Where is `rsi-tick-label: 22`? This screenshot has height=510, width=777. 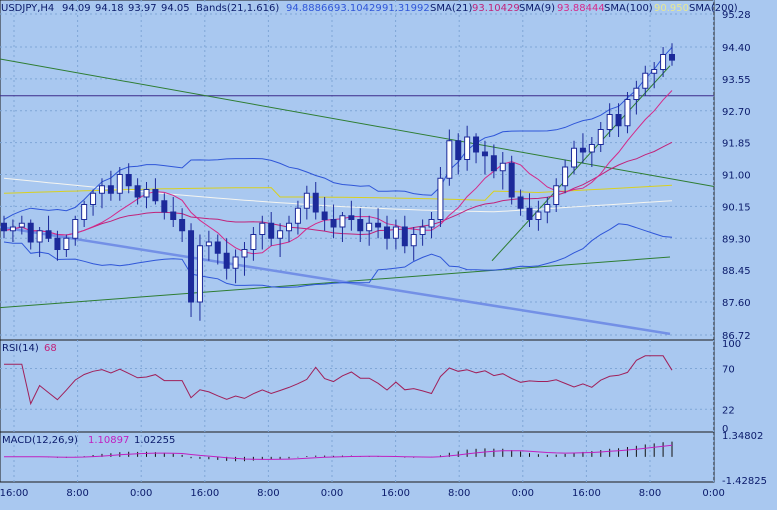
rsi-tick-label: 22 is located at coordinates (728, 410).